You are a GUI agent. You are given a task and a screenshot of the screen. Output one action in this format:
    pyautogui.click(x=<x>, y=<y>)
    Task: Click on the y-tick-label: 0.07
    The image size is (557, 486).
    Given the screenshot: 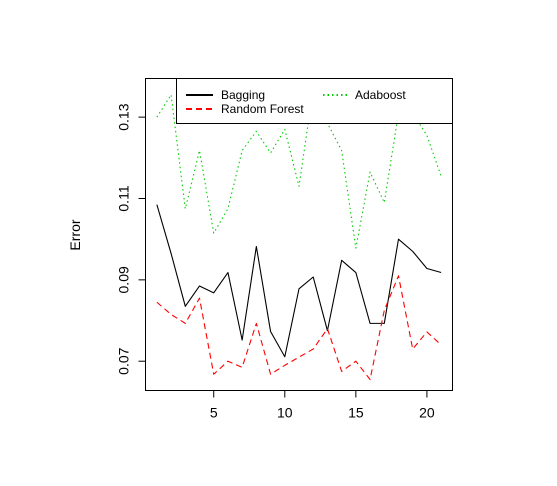 What is the action you would take?
    pyautogui.click(x=124, y=360)
    